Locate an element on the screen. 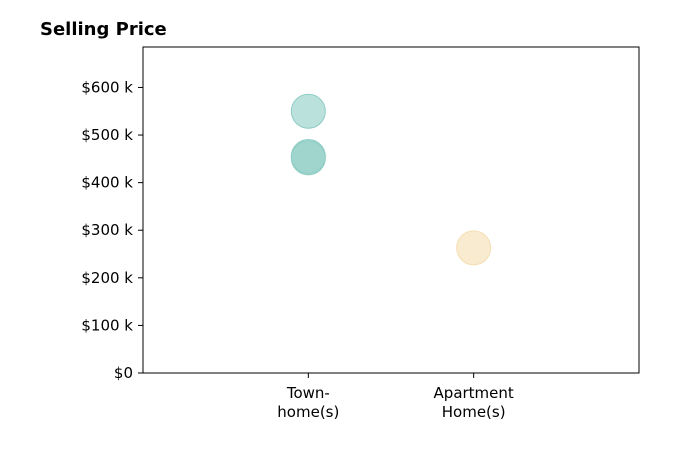 The height and width of the screenshot is (462, 679). y-tick-label: $300 k is located at coordinates (107, 230).